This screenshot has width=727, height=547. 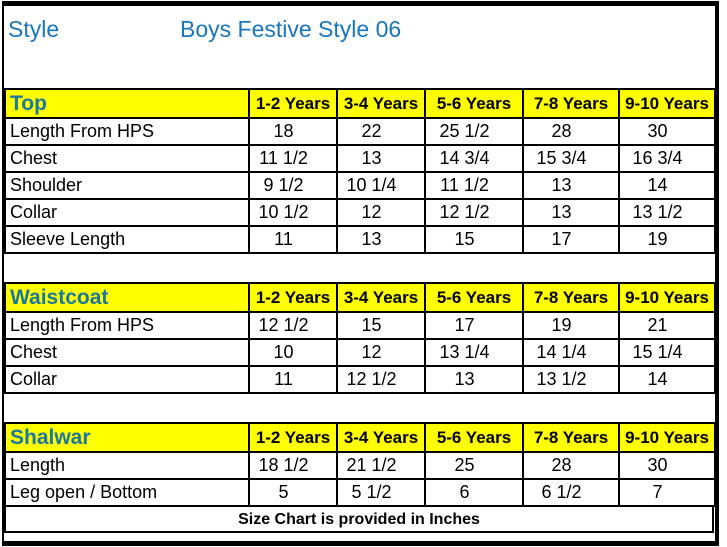 I want to click on size-value-cell: 18 1/2, so click(x=293, y=465).